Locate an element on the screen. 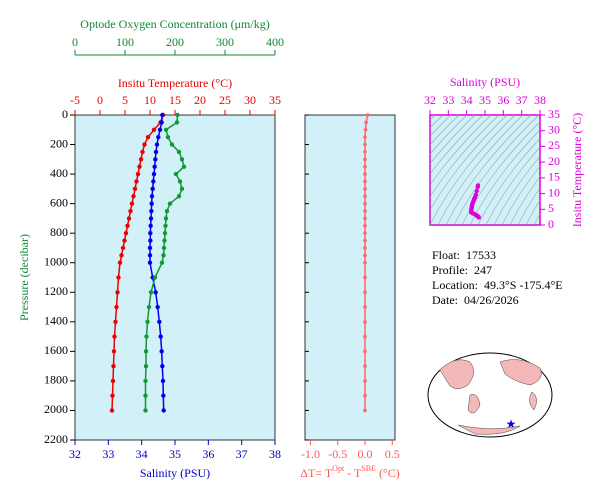 The height and width of the screenshot is (497, 609). x-tick-label: 15 is located at coordinates (175, 100).